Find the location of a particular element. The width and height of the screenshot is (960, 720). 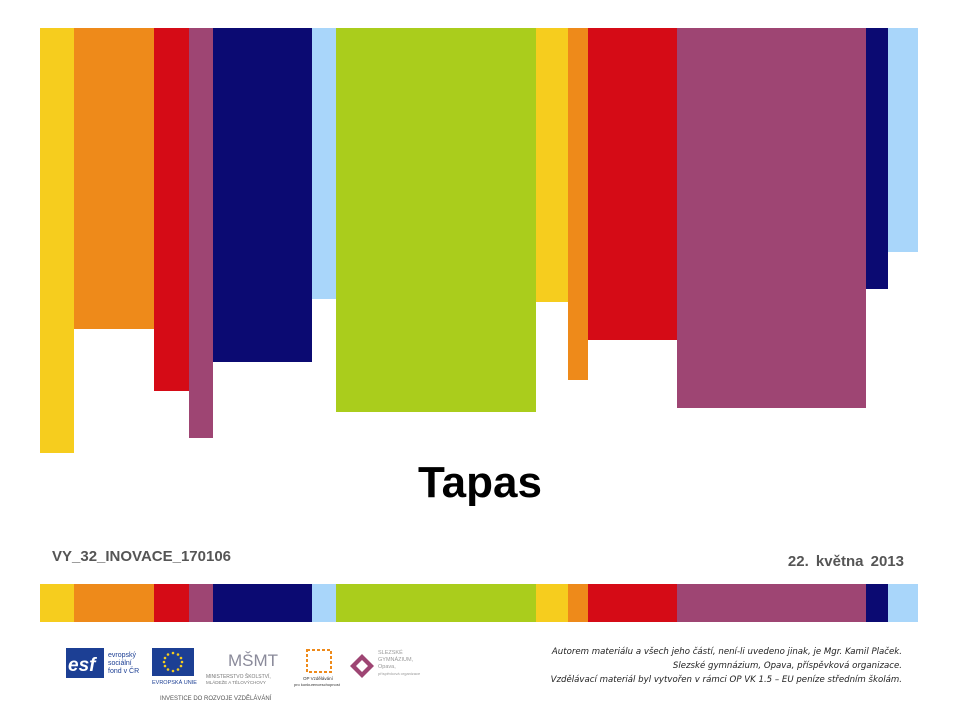

investment-slogan: INVESTICE DO ROZVOJE VZDĚLÁVÁNÍ is located at coordinates (216, 698).